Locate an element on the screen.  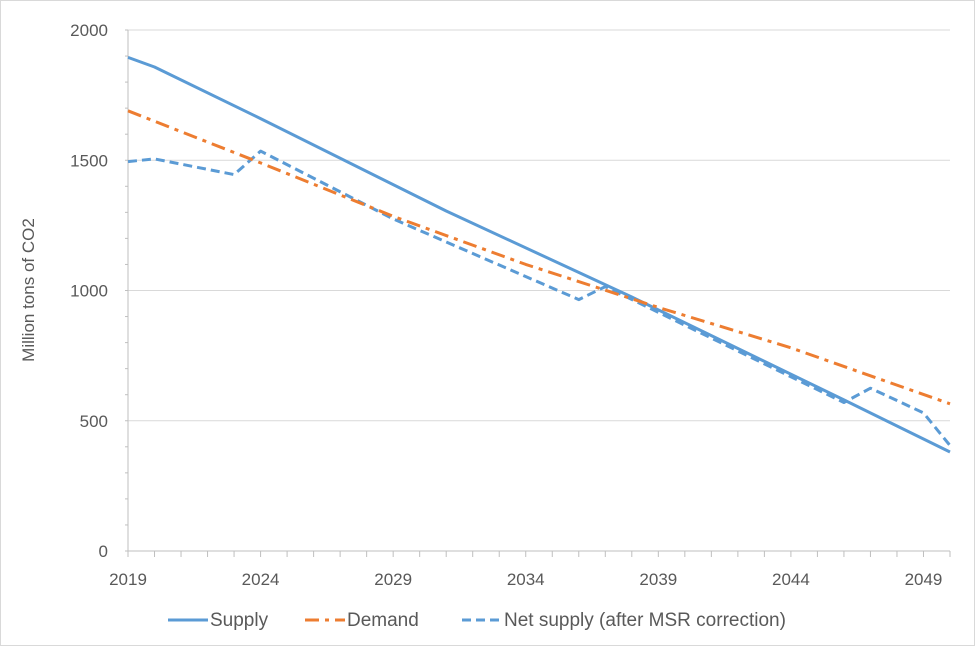
legend-label: Demand is located at coordinates (383, 620).